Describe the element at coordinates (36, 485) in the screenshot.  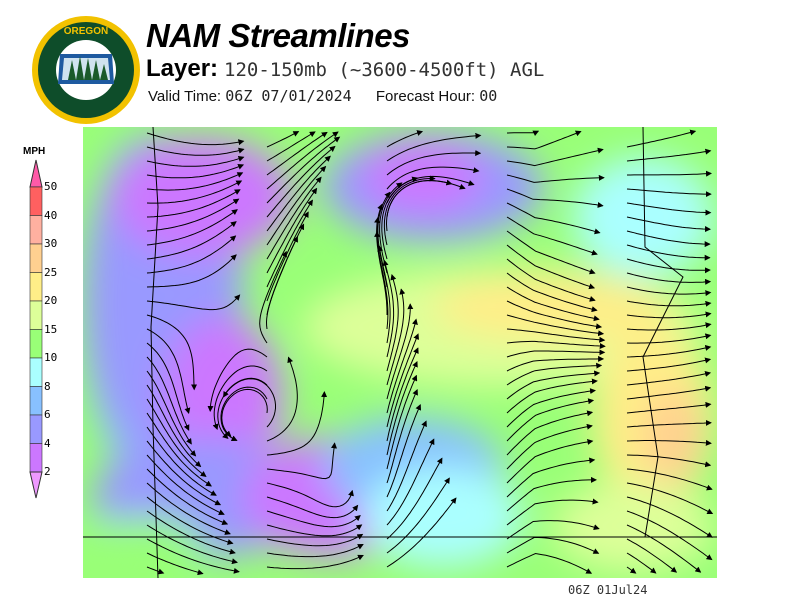
I see `legend-arrow-bottom` at that location.